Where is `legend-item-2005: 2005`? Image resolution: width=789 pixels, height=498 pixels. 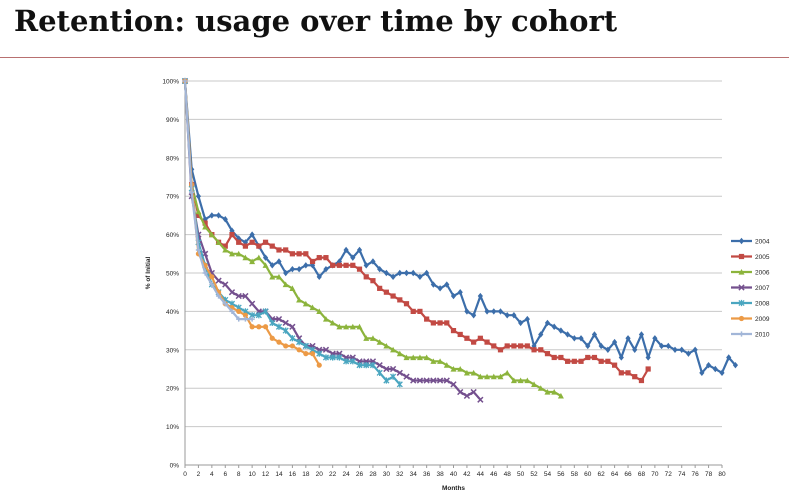 legend-item-2005: 2005 is located at coordinates (750, 257).